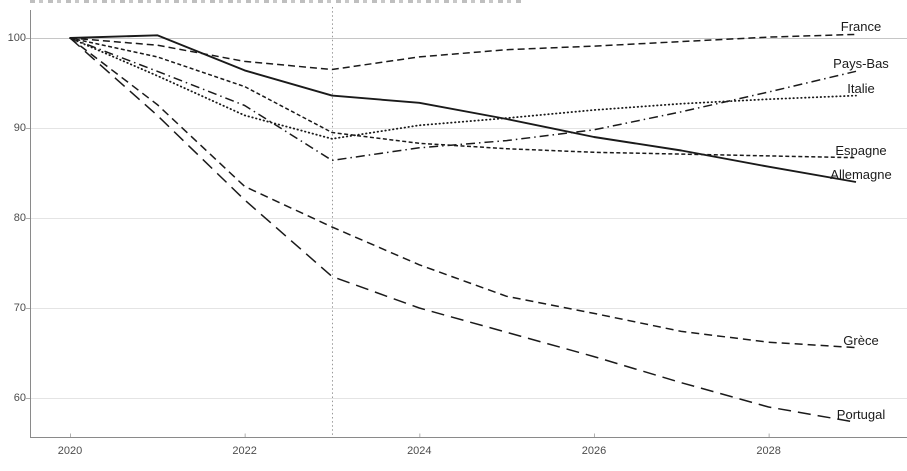 The width and height of the screenshot is (907, 471). Describe the element at coordinates (463, 52) in the screenshot. I see `series-line-france` at that location.